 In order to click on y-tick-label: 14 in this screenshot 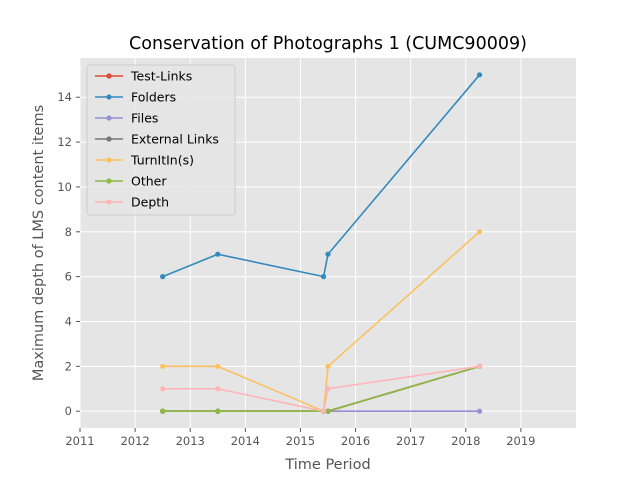, I will do `click(64, 97)`.